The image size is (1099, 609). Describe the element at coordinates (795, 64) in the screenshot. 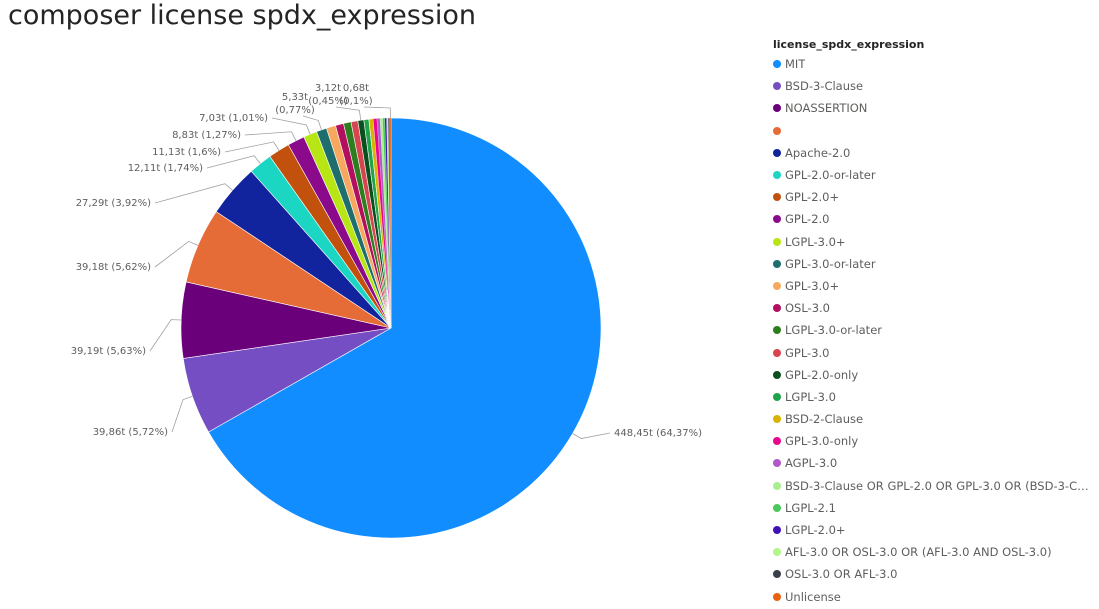

I see `legend-label: MIT` at that location.